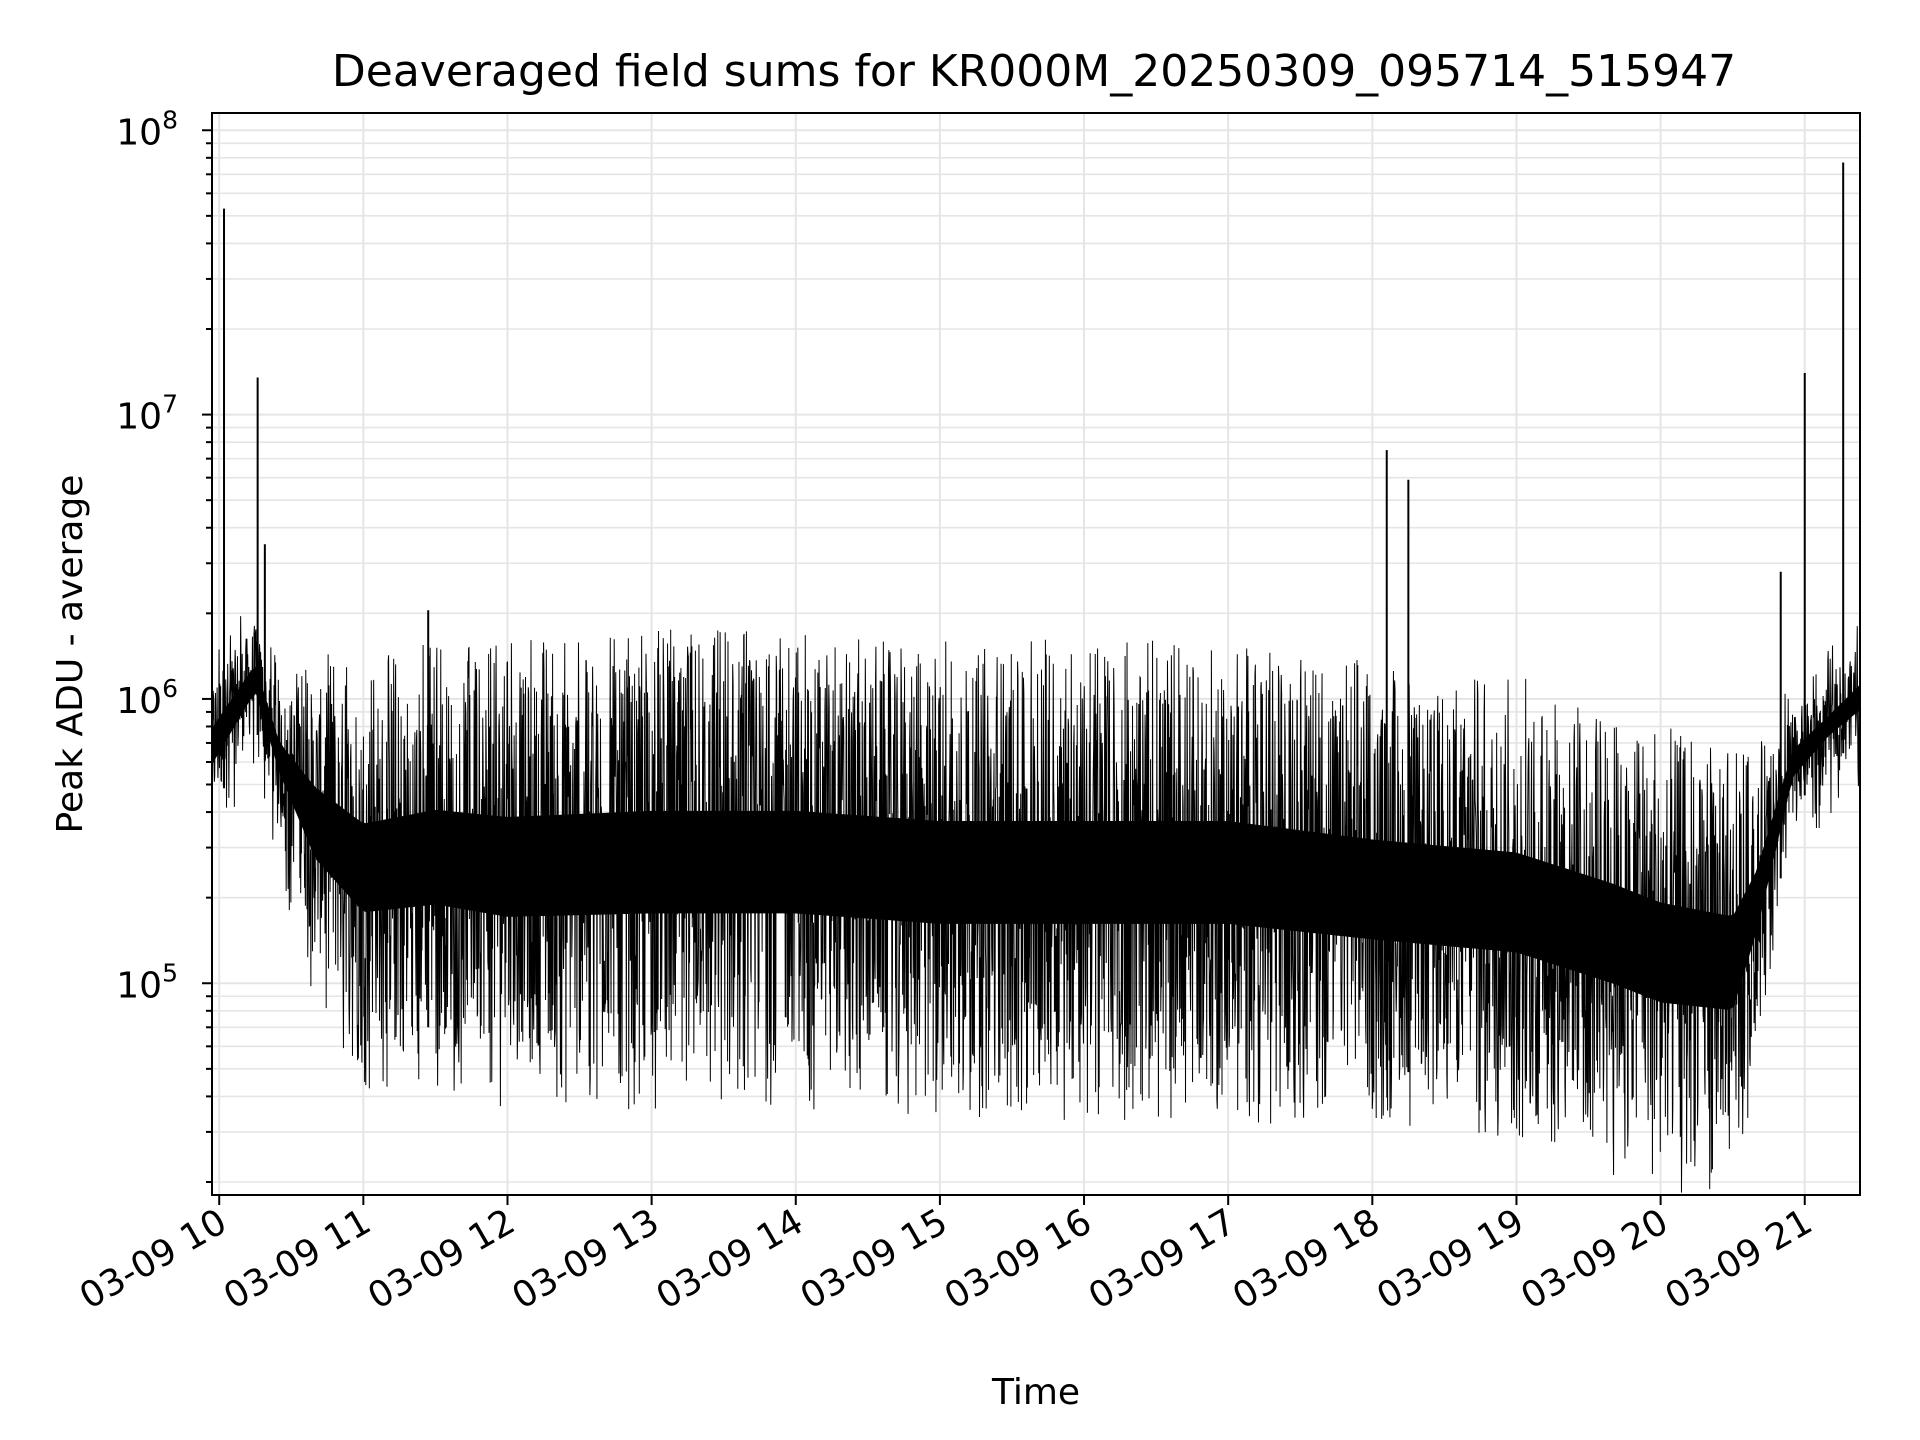 This screenshot has height=1440, width=1920. I want to click on y-tick-label: 10⁸, so click(147, 129).